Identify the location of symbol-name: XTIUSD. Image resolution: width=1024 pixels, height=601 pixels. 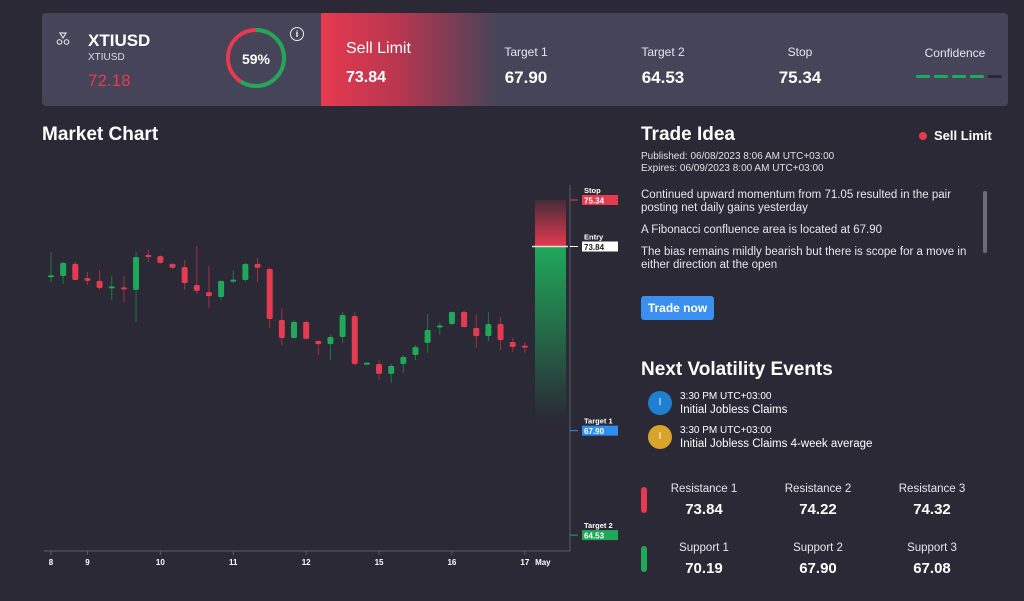
(119, 40).